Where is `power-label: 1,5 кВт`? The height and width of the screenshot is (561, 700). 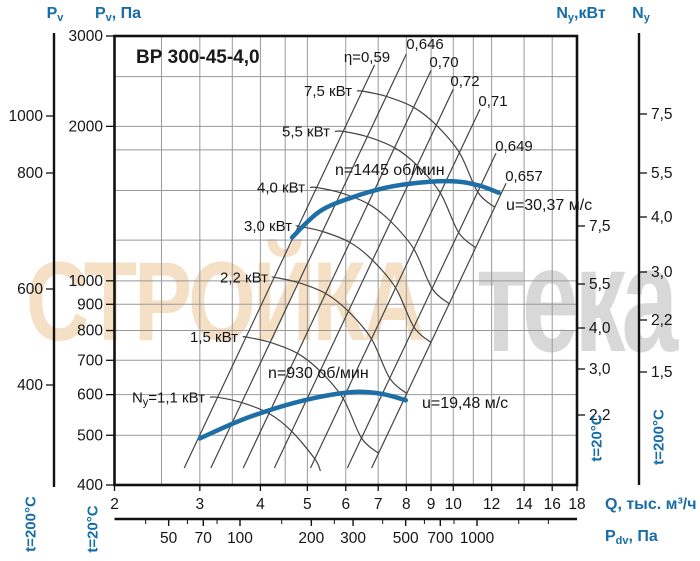
power-label: 1,5 кВт is located at coordinates (214, 337).